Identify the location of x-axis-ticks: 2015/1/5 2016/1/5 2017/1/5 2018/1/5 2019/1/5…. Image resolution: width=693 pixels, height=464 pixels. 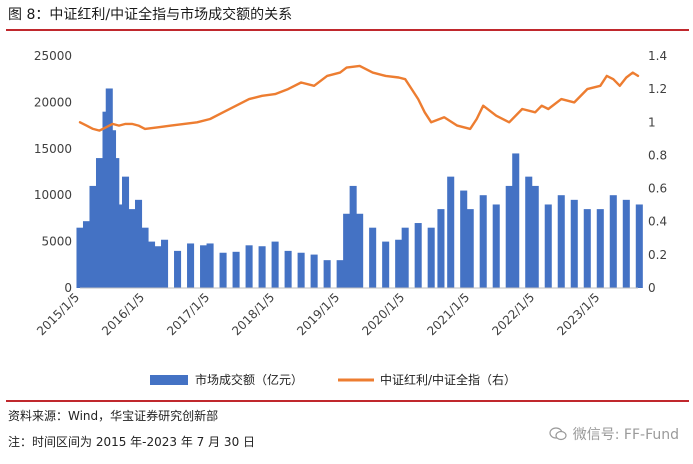
(318, 314).